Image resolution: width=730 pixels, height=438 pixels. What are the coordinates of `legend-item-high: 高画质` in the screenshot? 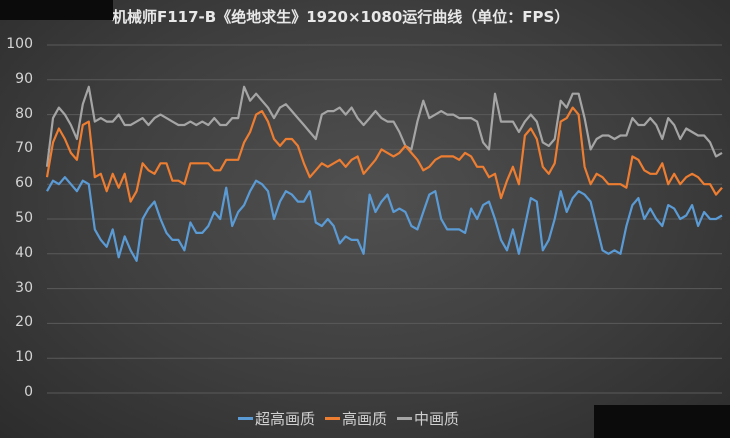 It's located at (356, 418).